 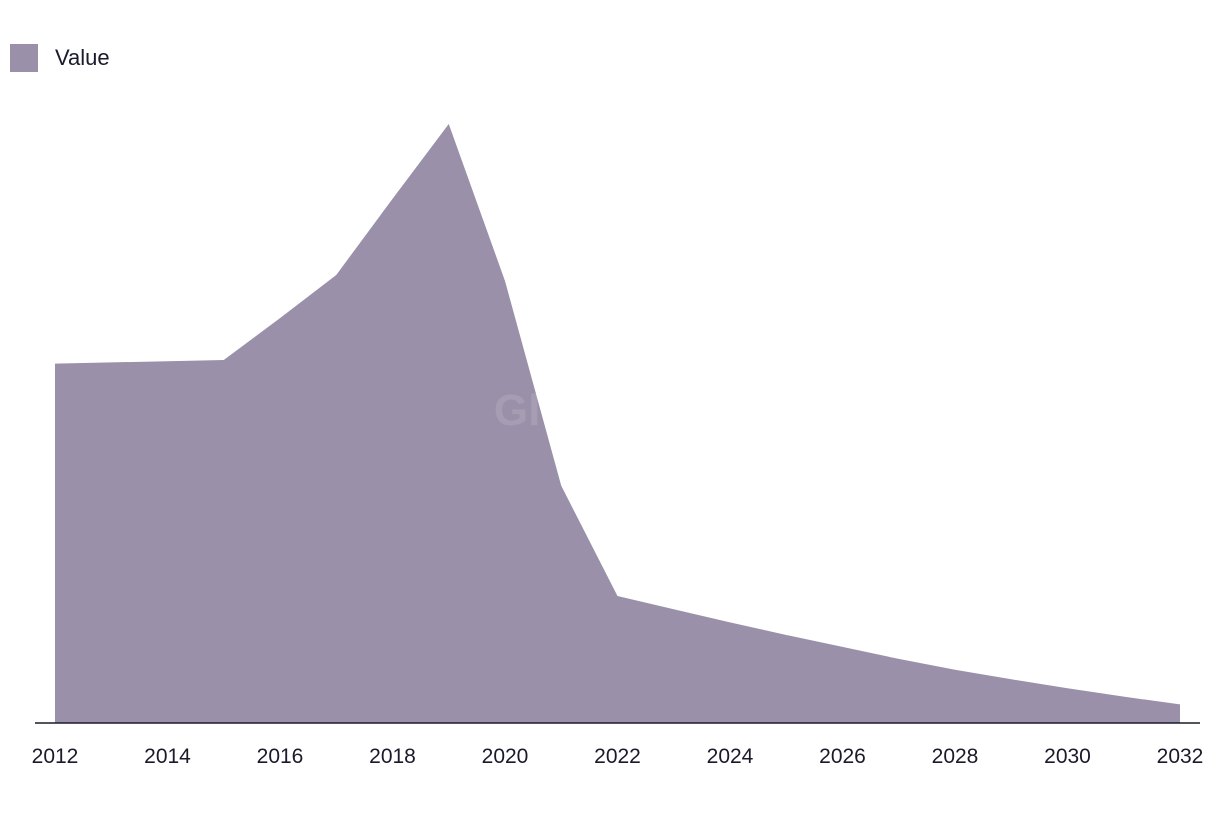 I want to click on legend: Value, so click(x=60, y=58).